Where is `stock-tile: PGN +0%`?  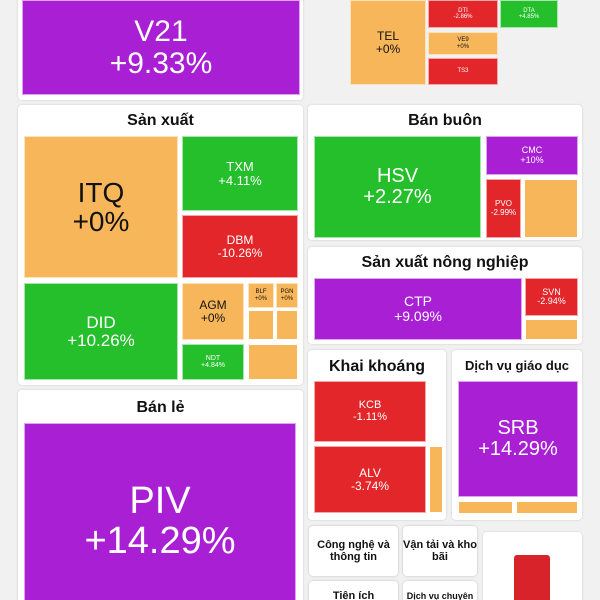
stock-tile: PGN +0% is located at coordinates (287, 295).